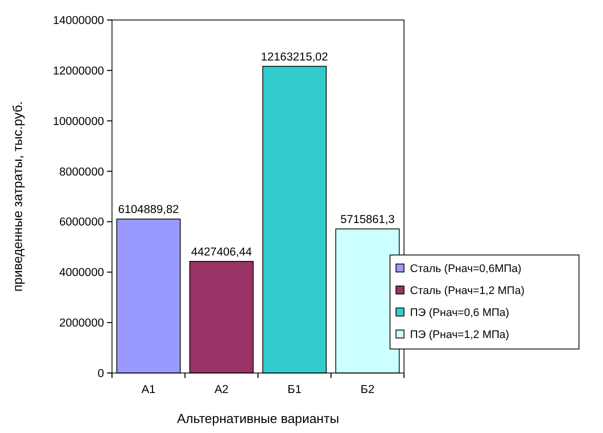  Describe the element at coordinates (101, 374) in the screenshot. I see `y-tick-label: 0` at that location.